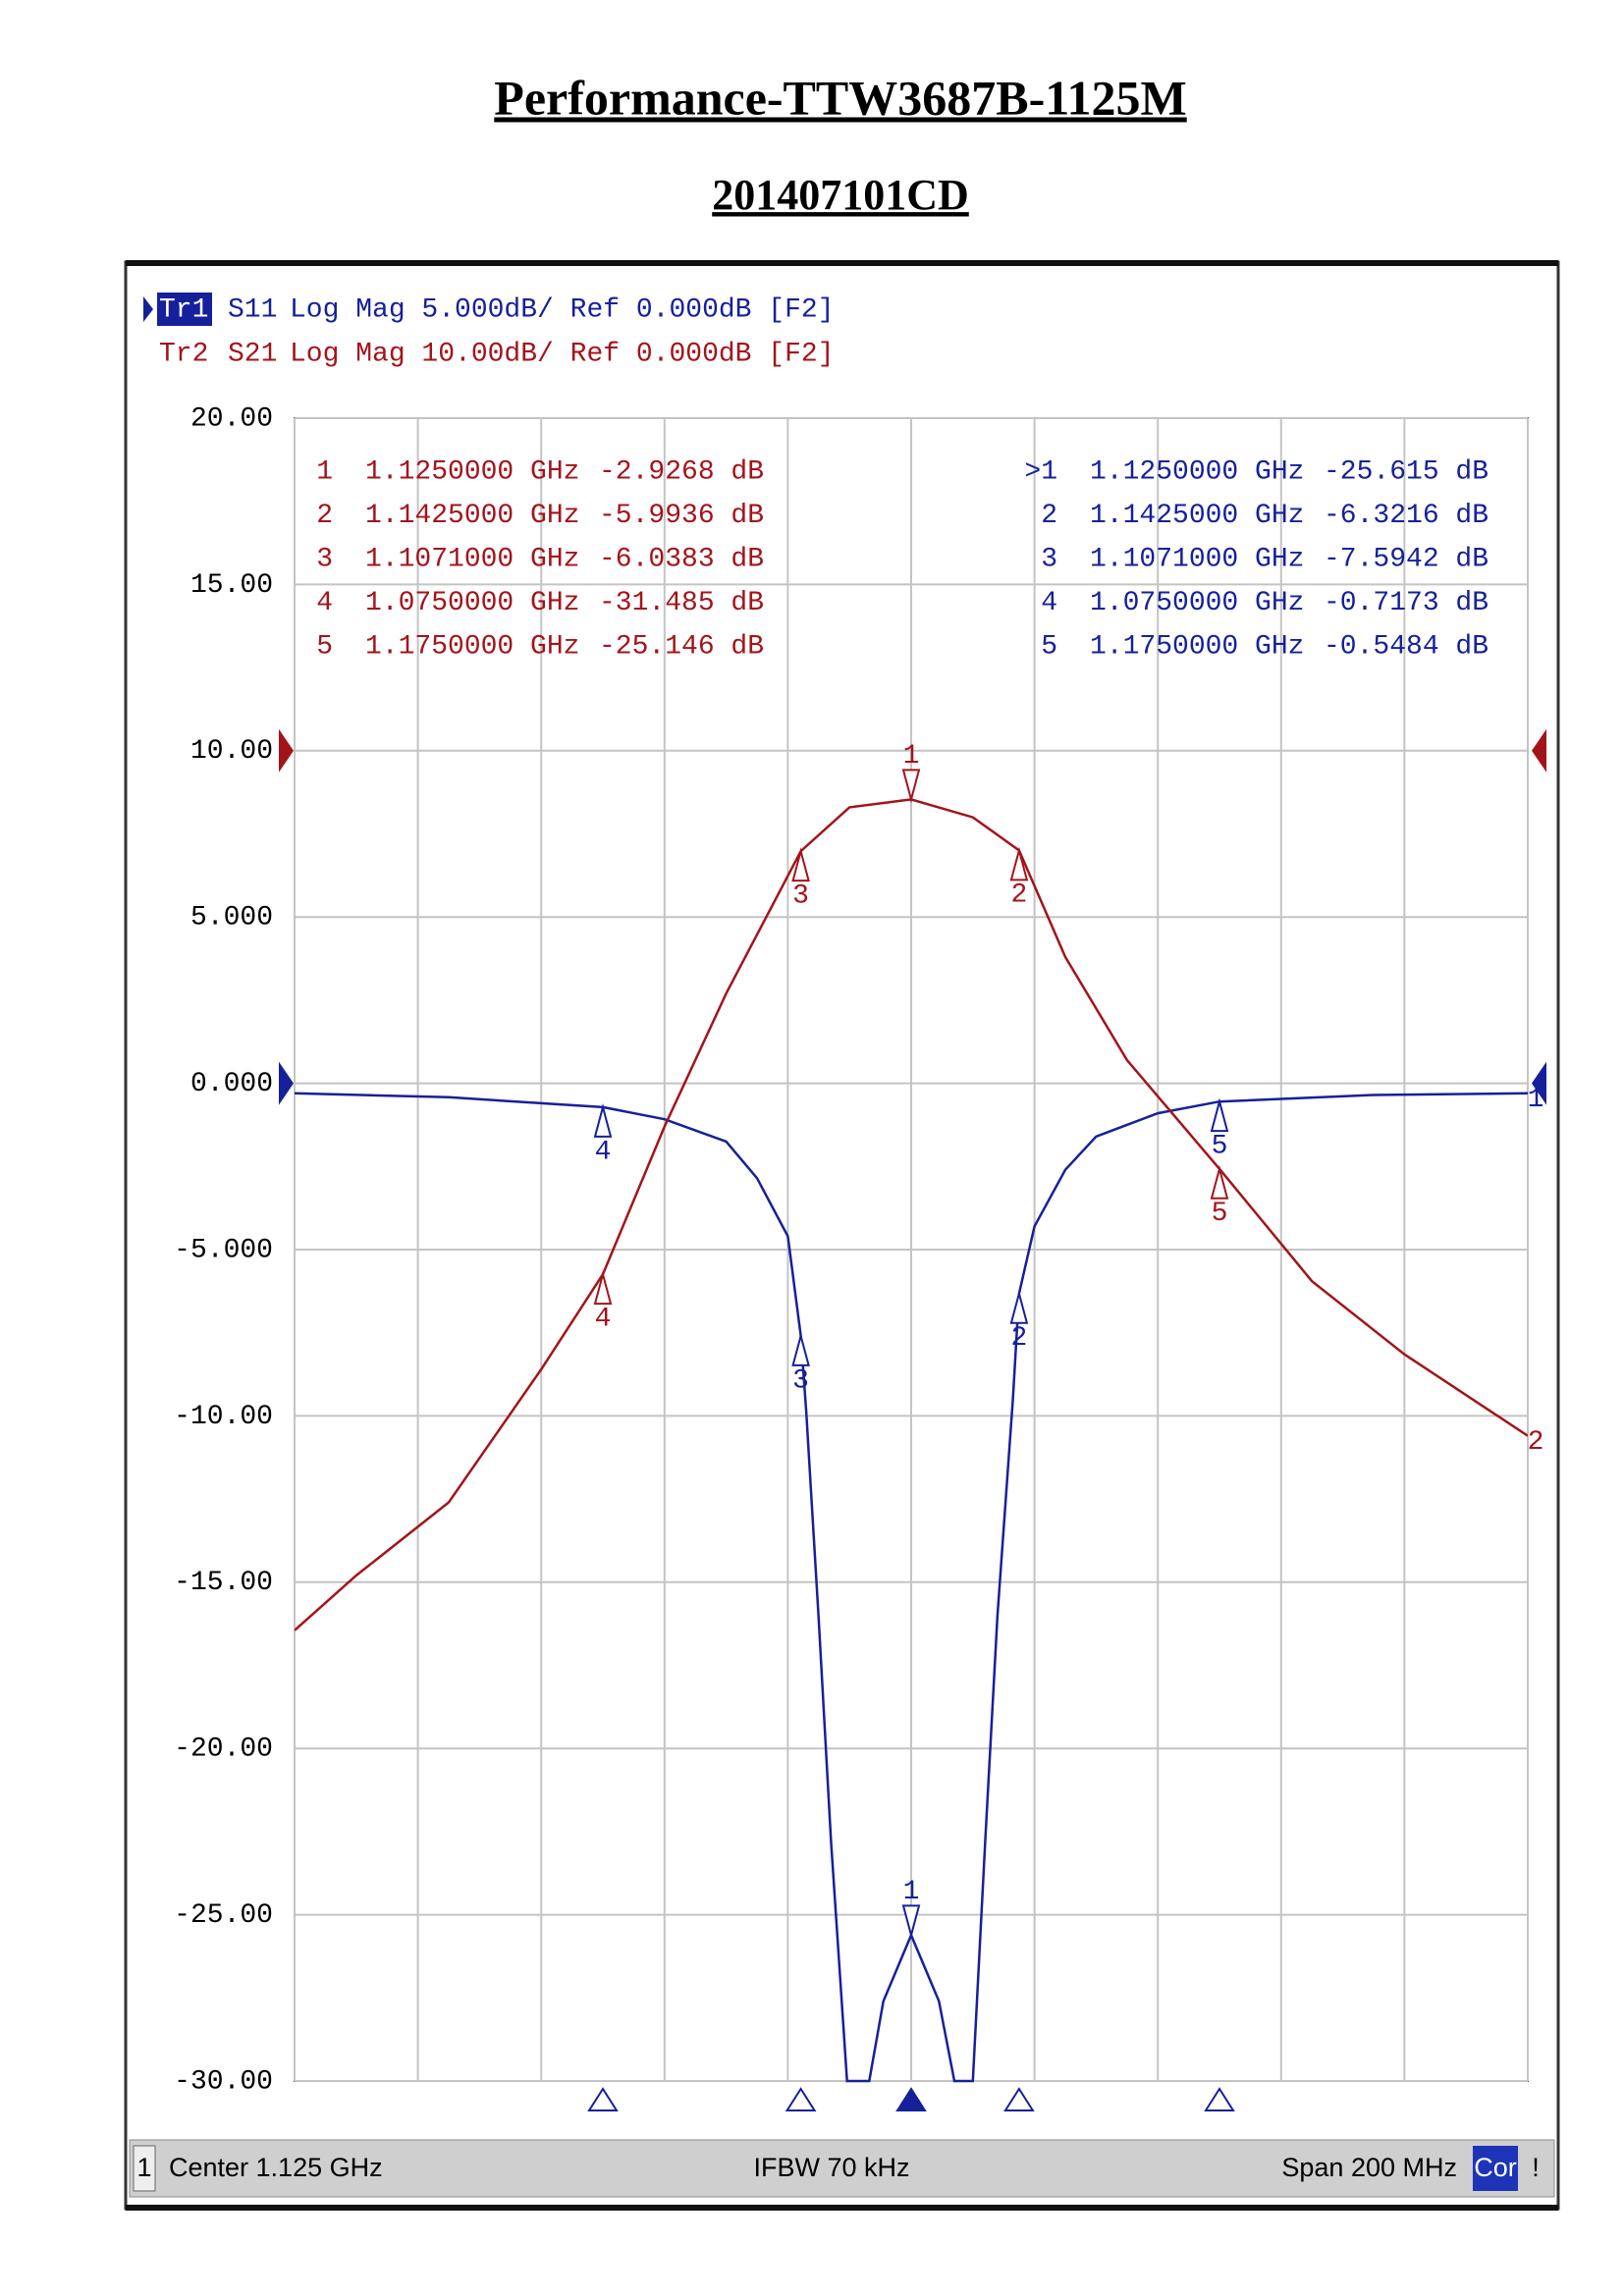  Describe the element at coordinates (252, 354) in the screenshot. I see `trace-name: S21` at that location.